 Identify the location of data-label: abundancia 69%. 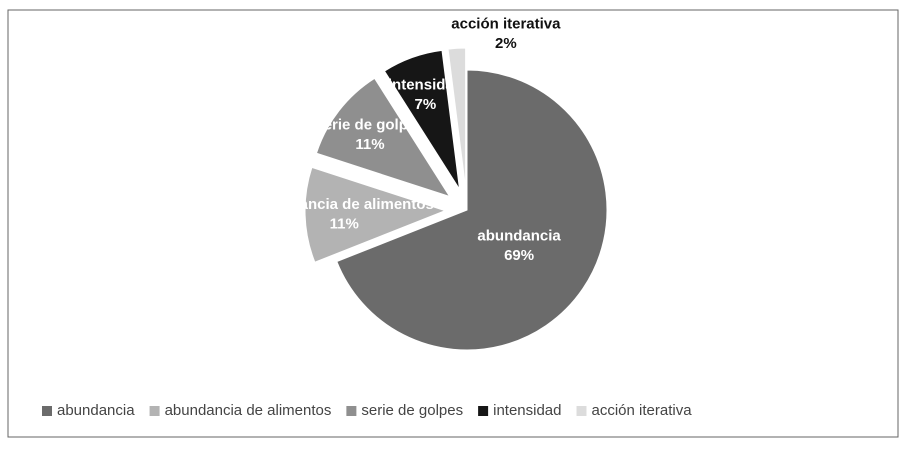
(519, 245).